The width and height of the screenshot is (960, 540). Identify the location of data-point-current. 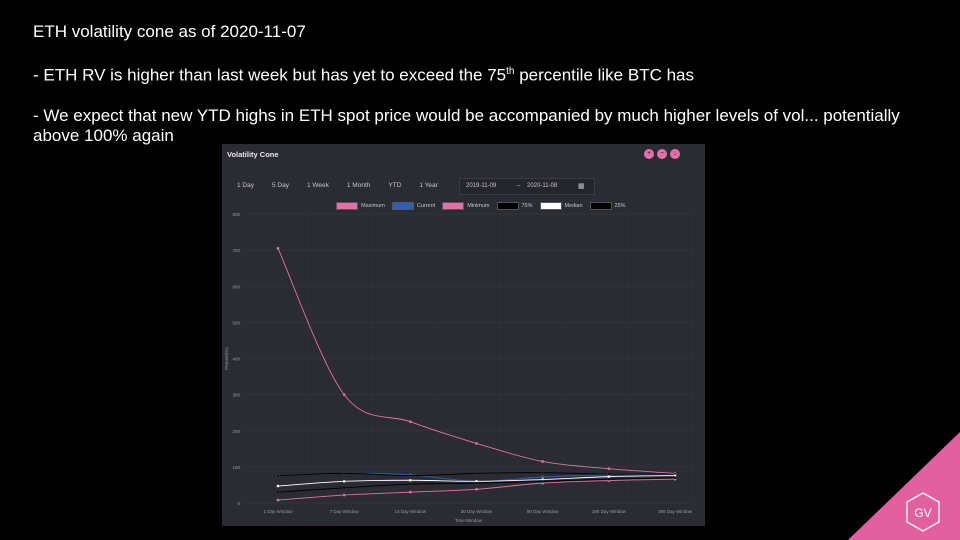
(543, 477).